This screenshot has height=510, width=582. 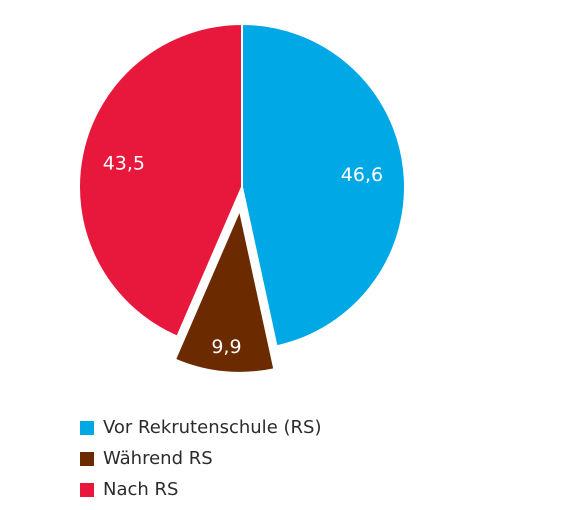 What do you see at coordinates (87, 489) in the screenshot?
I see `legend-swatch-nach-rs` at bounding box center [87, 489].